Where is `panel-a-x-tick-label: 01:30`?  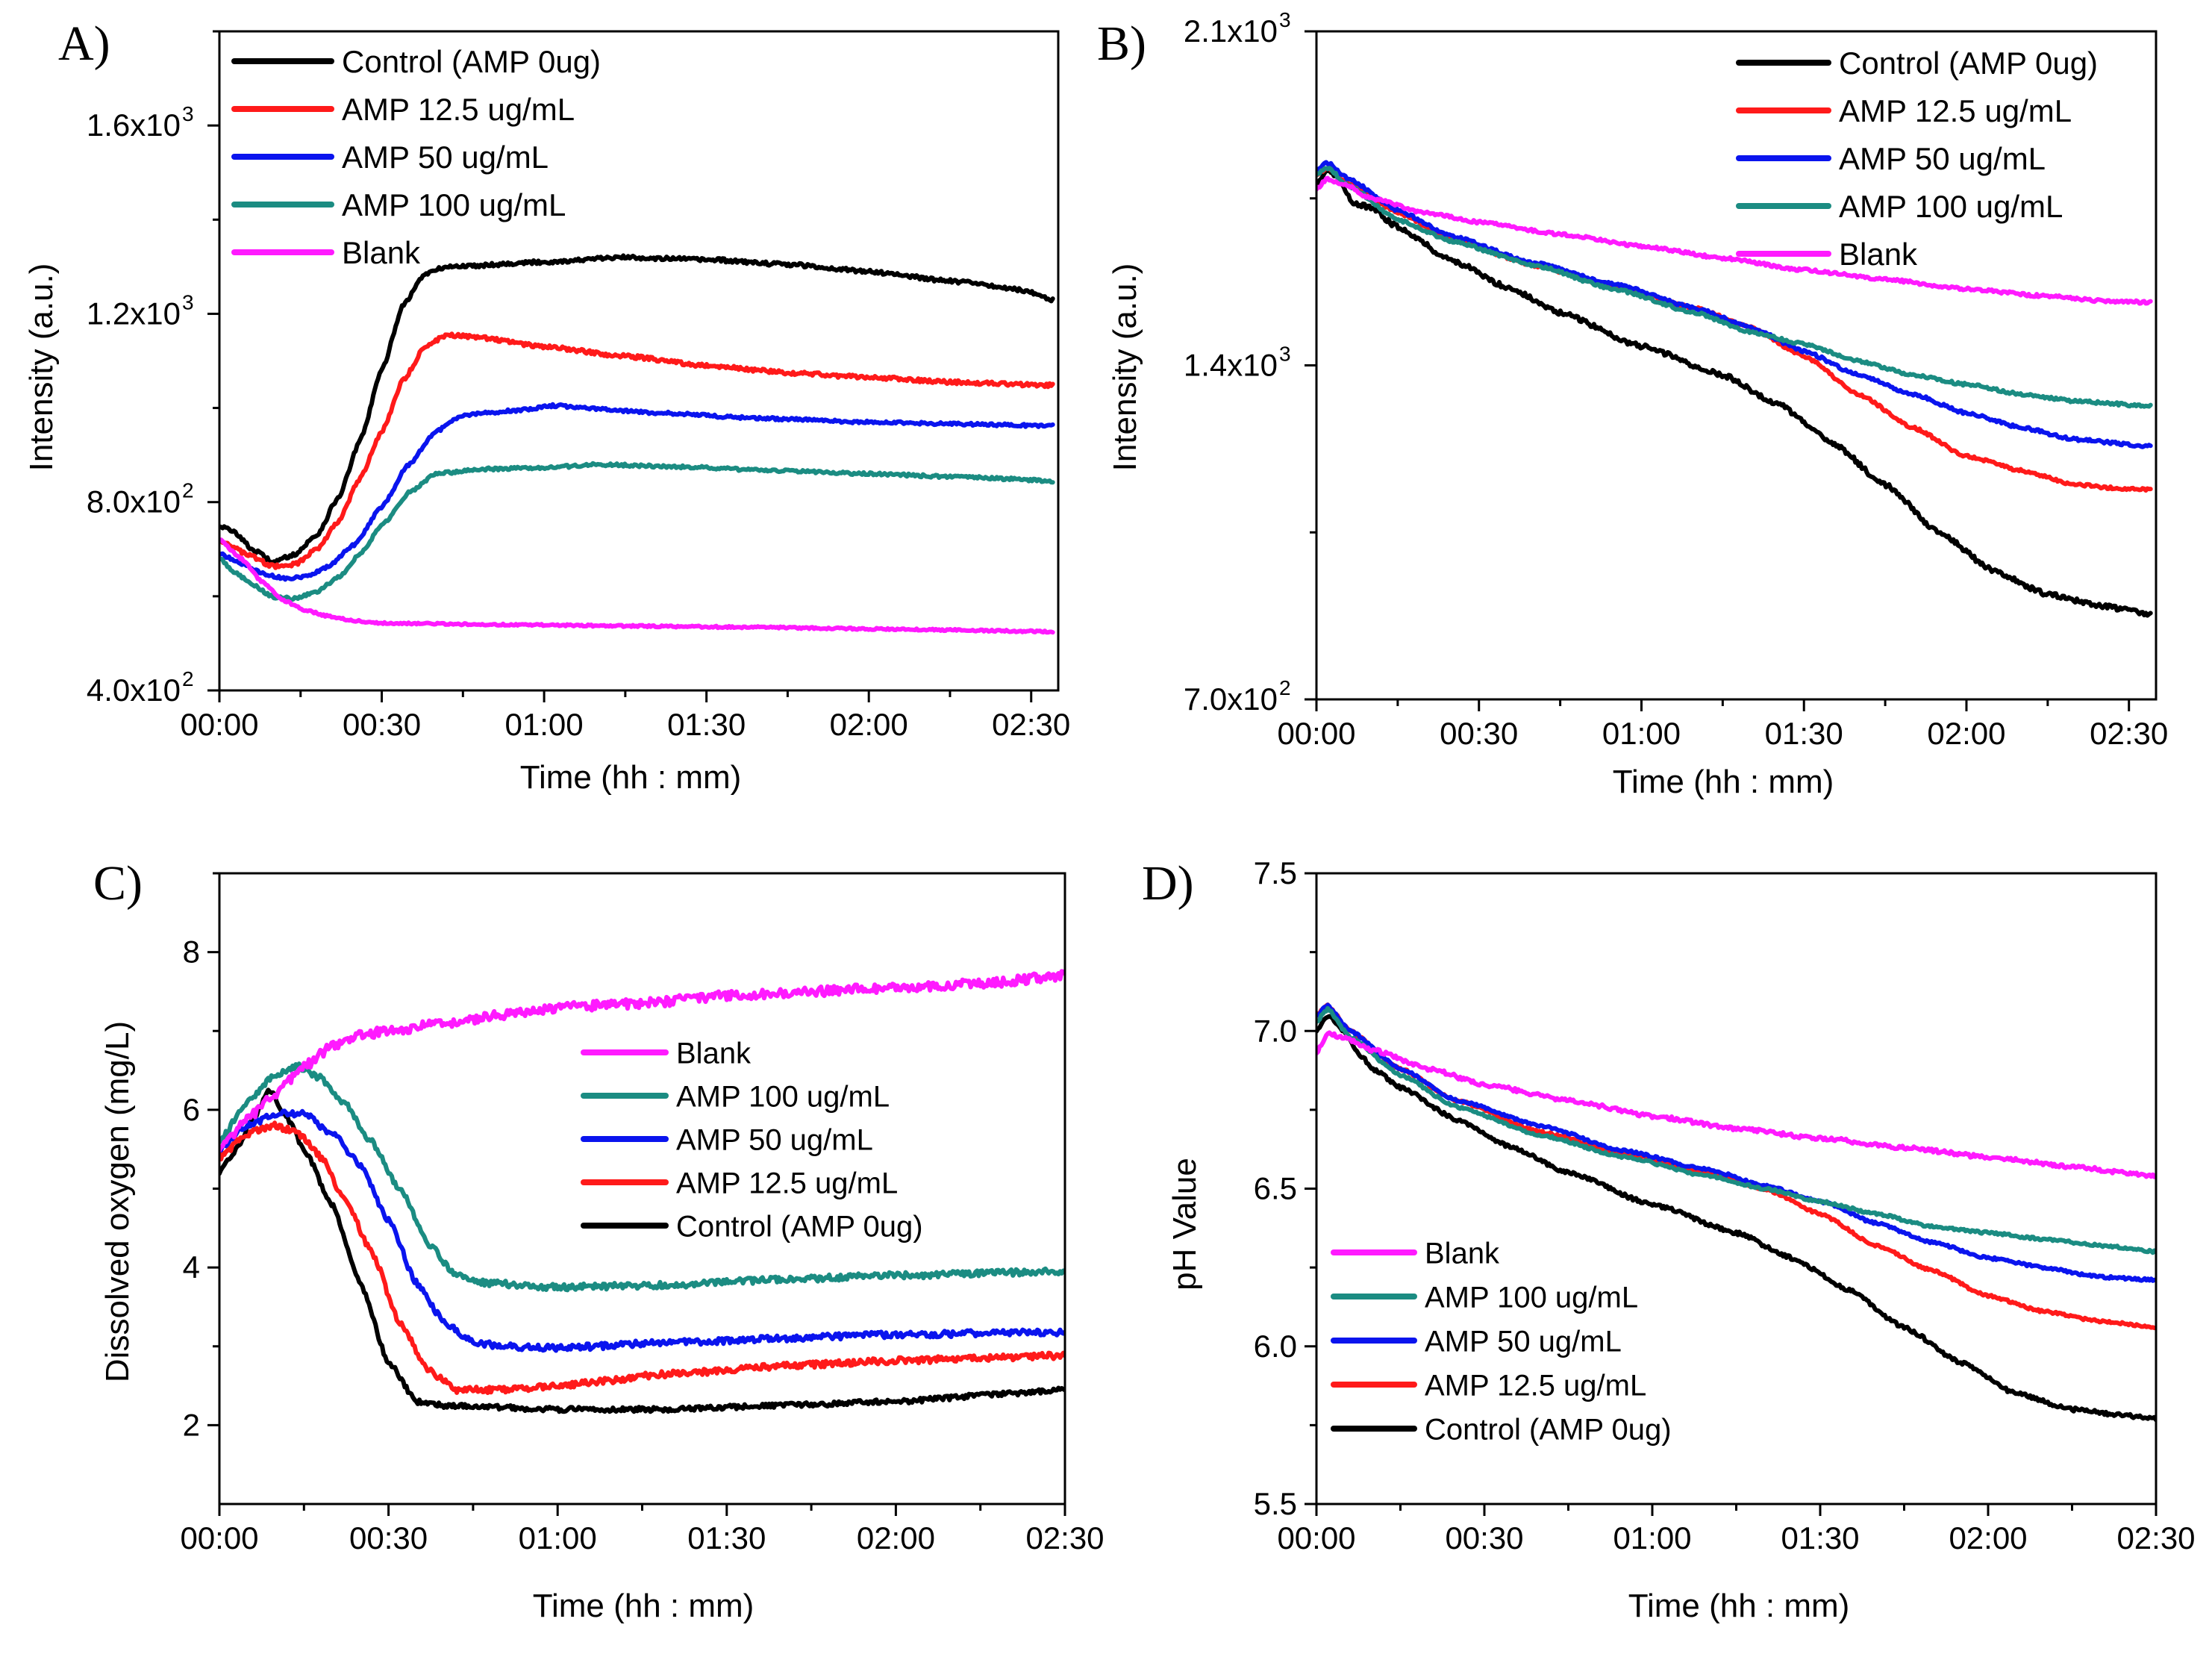 panel-a-x-tick-label: 01:30 is located at coordinates (706, 724).